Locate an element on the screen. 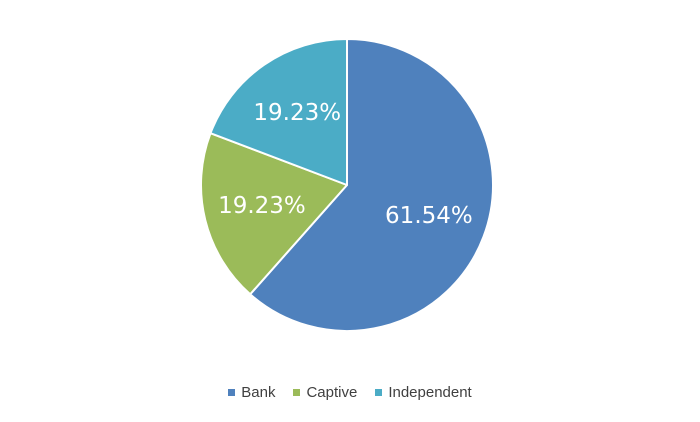 The height and width of the screenshot is (422, 700). legend-item-independent: Independent is located at coordinates (423, 392).